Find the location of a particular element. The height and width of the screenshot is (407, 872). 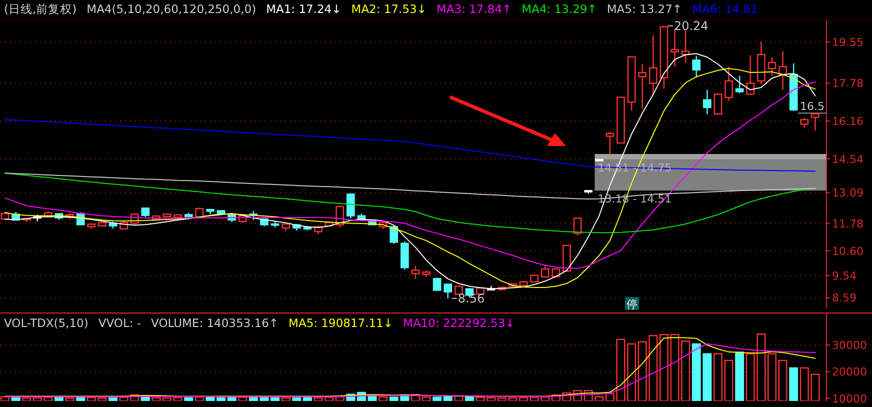

y-tick-label: 17.78 is located at coordinates (848, 83).